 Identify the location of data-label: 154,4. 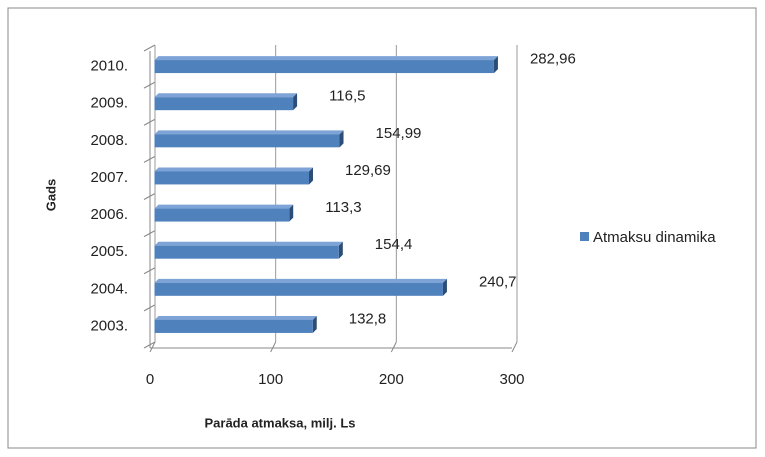
(394, 244).